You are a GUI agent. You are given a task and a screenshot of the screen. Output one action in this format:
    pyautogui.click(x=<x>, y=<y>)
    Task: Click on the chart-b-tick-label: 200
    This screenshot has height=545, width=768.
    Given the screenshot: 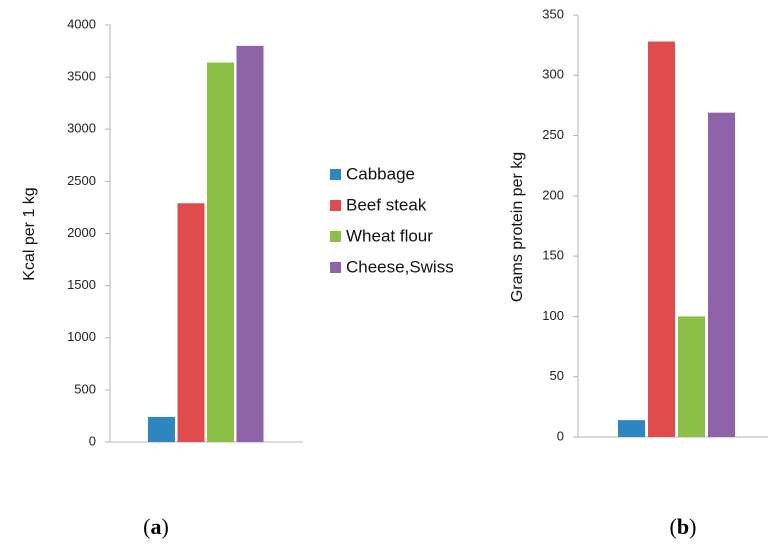 What is the action you would take?
    pyautogui.click(x=553, y=194)
    